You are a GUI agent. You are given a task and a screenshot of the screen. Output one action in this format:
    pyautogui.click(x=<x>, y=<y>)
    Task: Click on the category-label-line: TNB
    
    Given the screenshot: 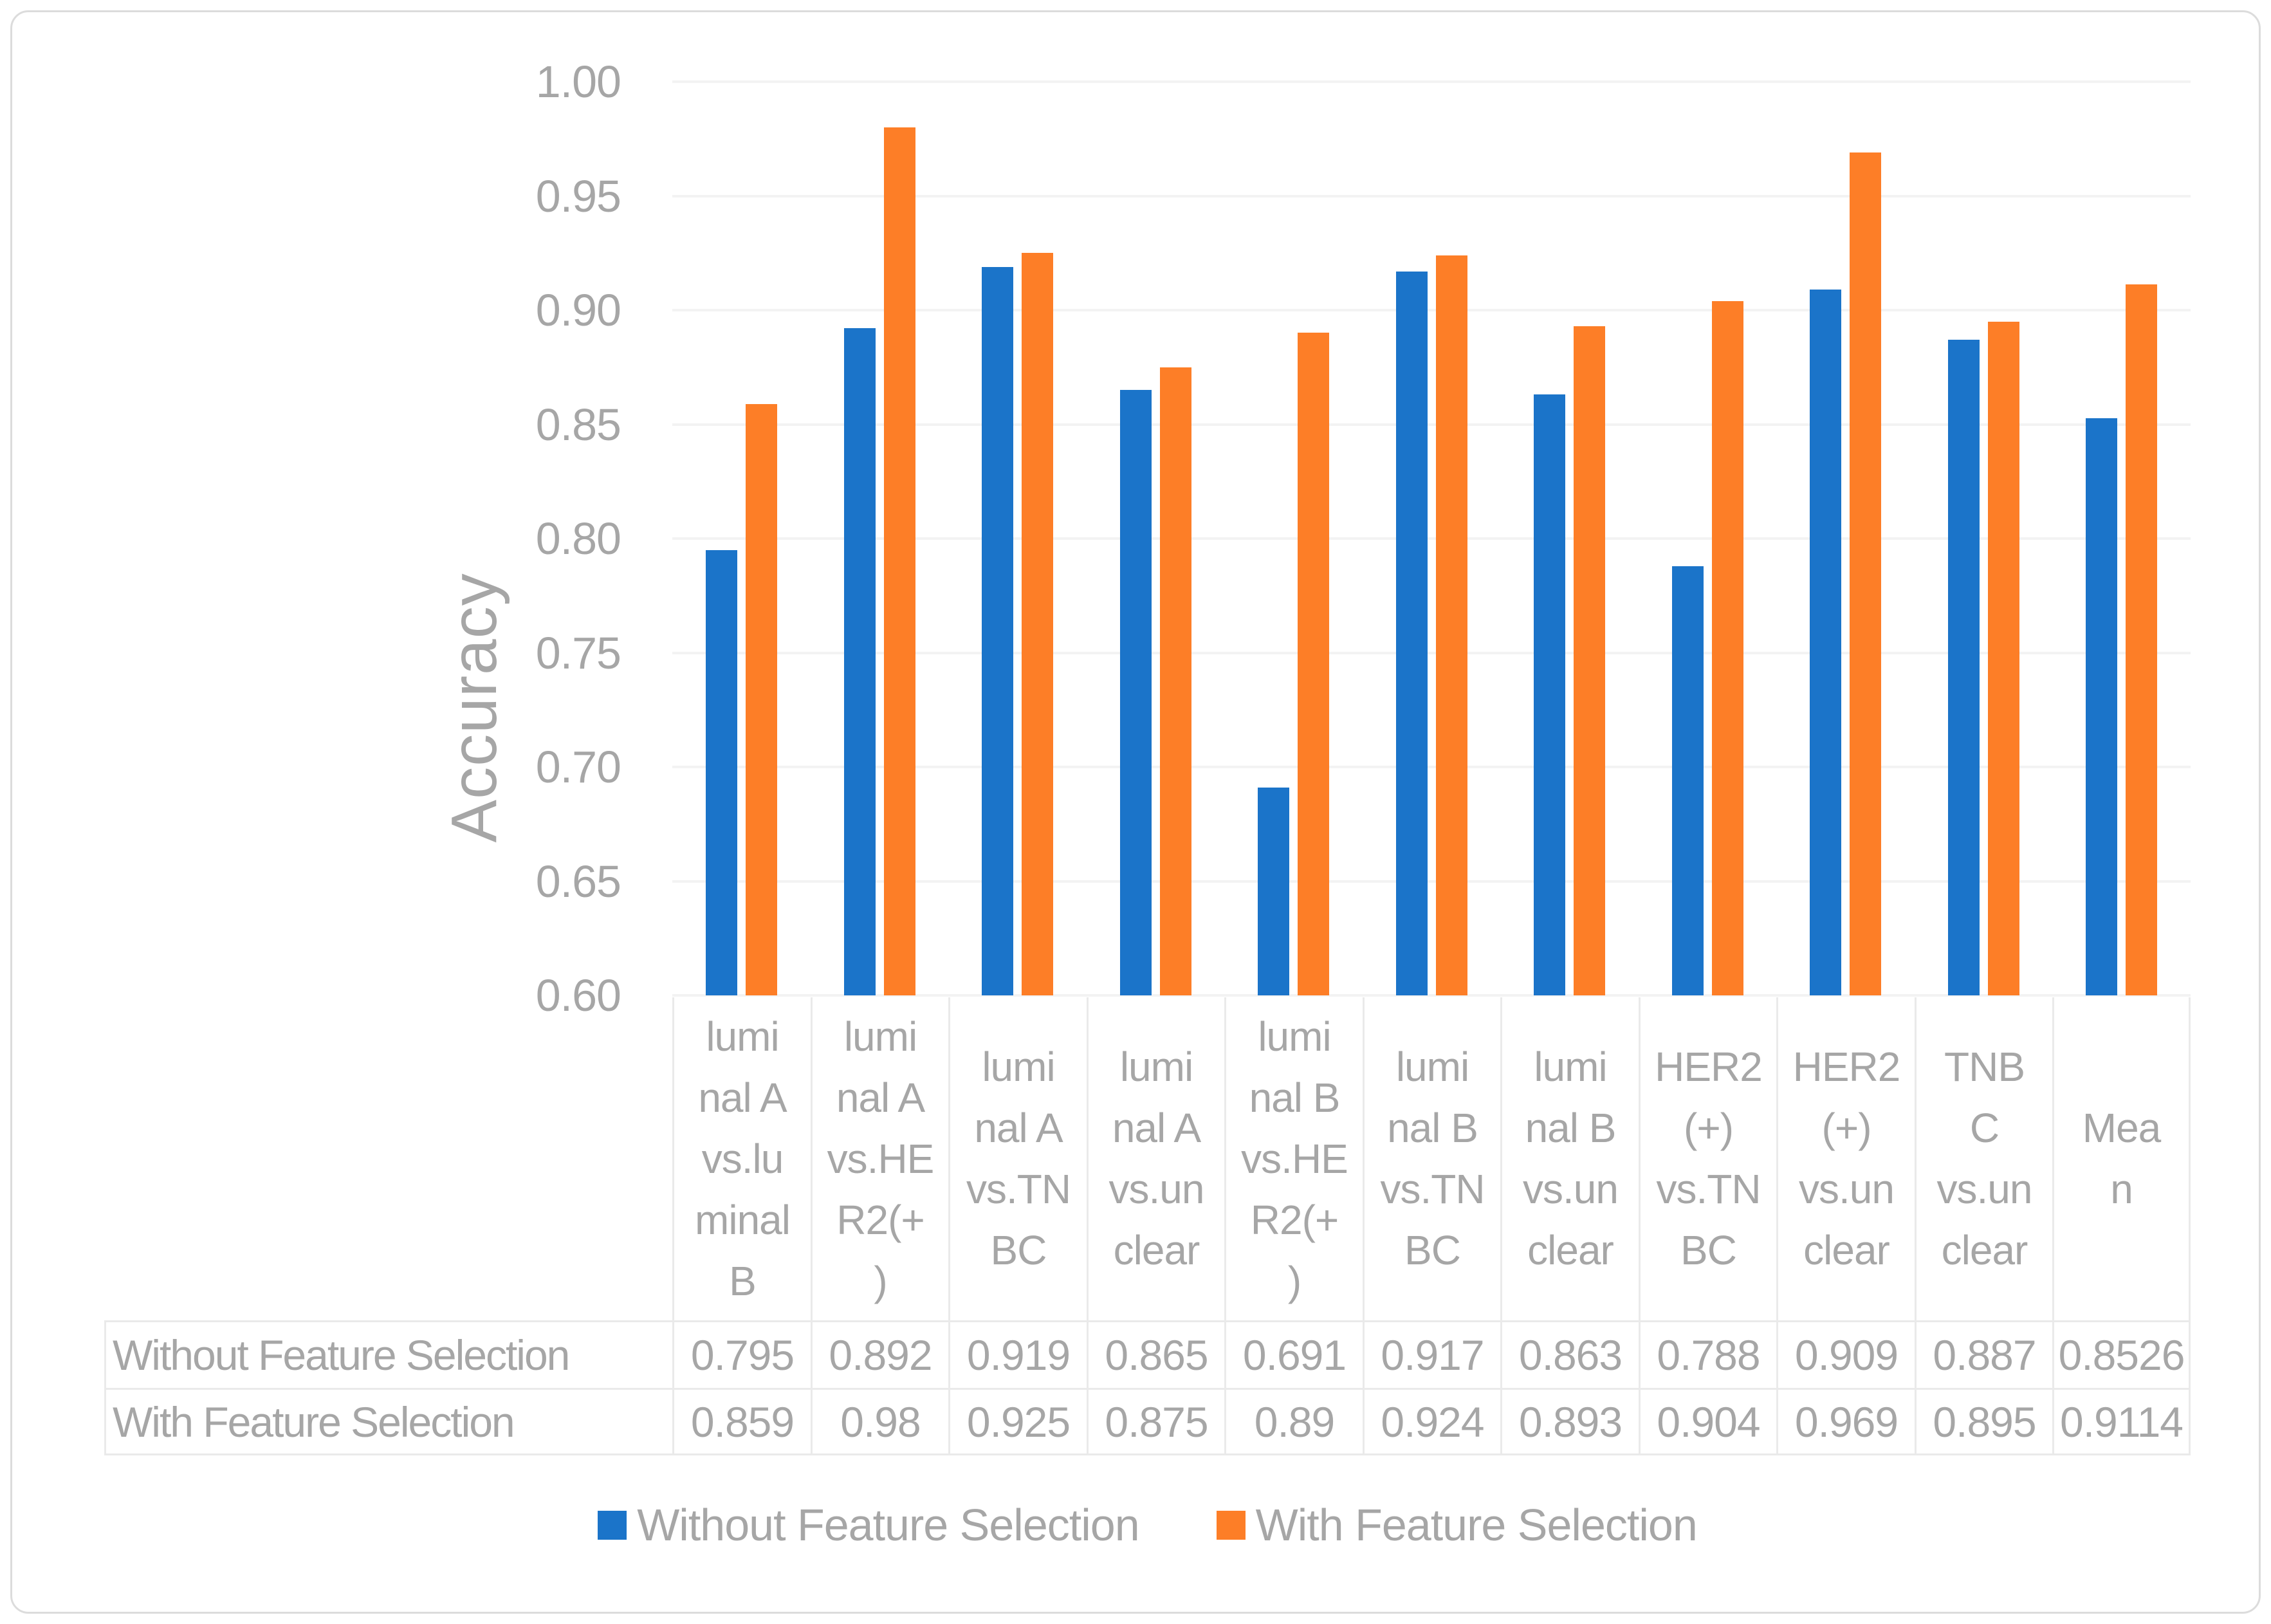 What is the action you would take?
    pyautogui.click(x=1984, y=1067)
    